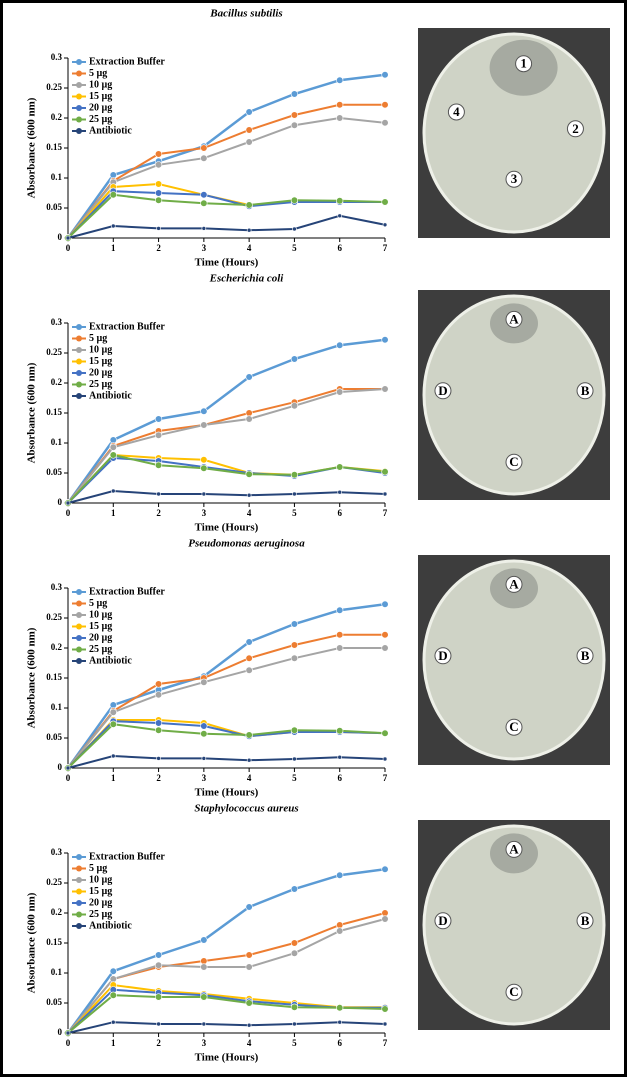 This screenshot has height=1077, width=627. Describe the element at coordinates (127, 591) in the screenshot. I see `legend-label: Extraction Buffer` at that location.